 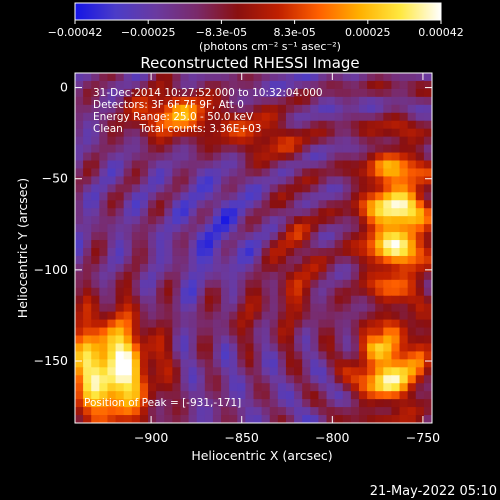 What do you see at coordinates (242, 437) in the screenshot?
I see `x-tick-label: −850` at bounding box center [242, 437].